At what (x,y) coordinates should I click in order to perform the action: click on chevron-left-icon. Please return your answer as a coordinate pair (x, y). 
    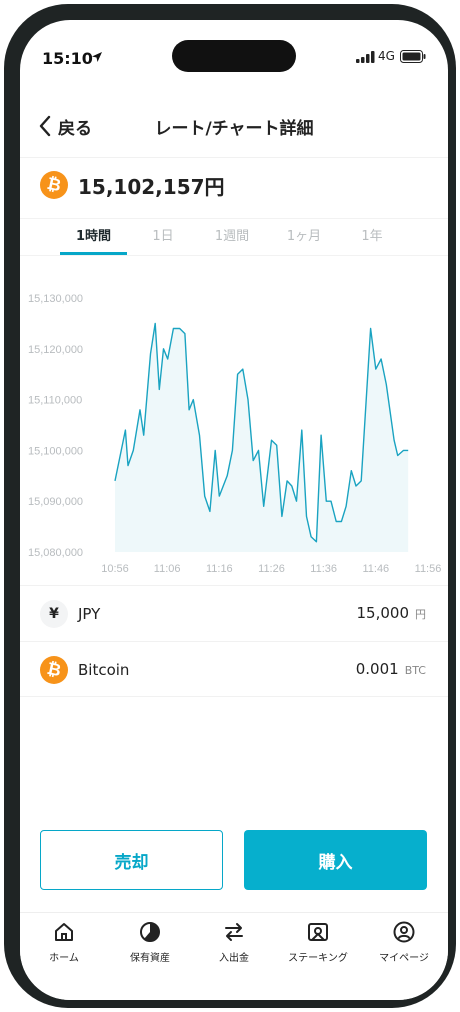
    Looking at the image, I should click on (45, 126).